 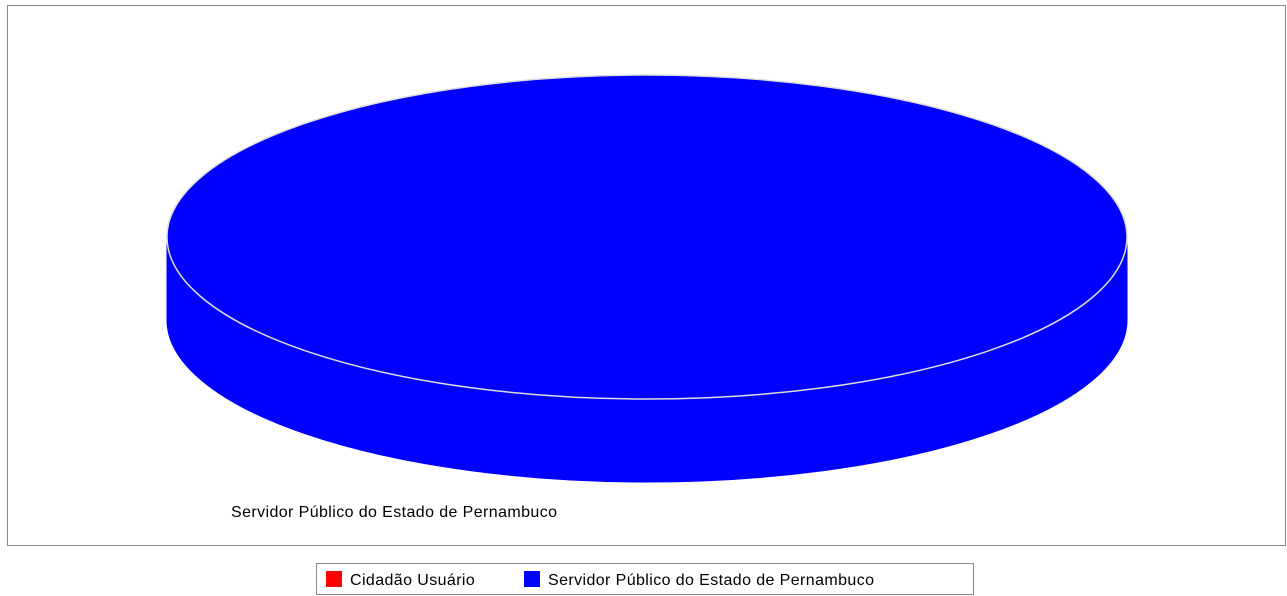 I want to click on legend-label: Servidor Público do Estado de Pernambuco, so click(x=711, y=580).